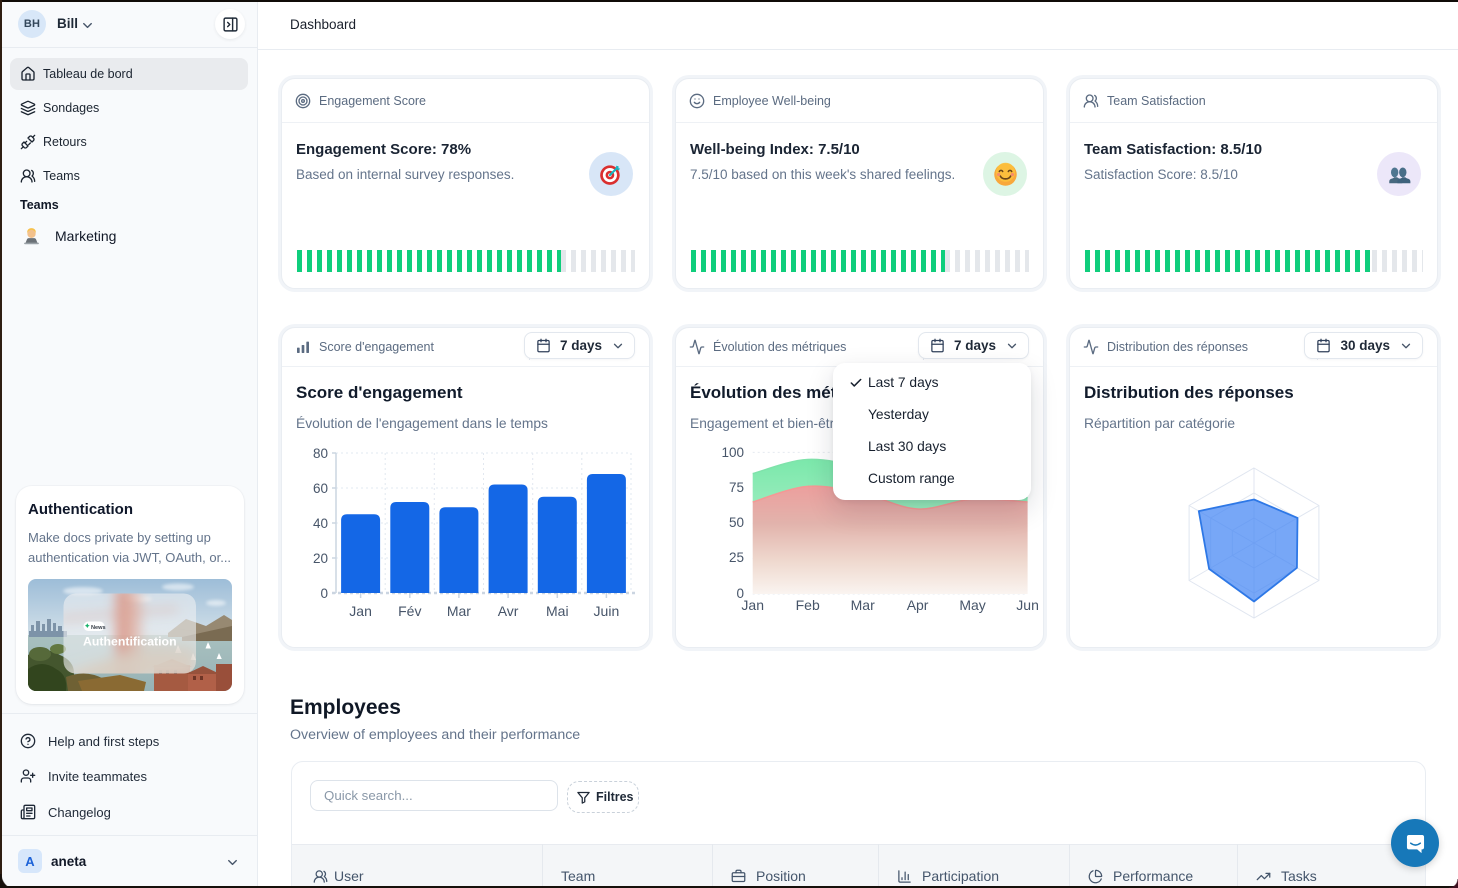 Image resolution: width=1458 pixels, height=888 pixels. Describe the element at coordinates (736, 487) in the screenshot. I see `svg-text: 75` at that location.